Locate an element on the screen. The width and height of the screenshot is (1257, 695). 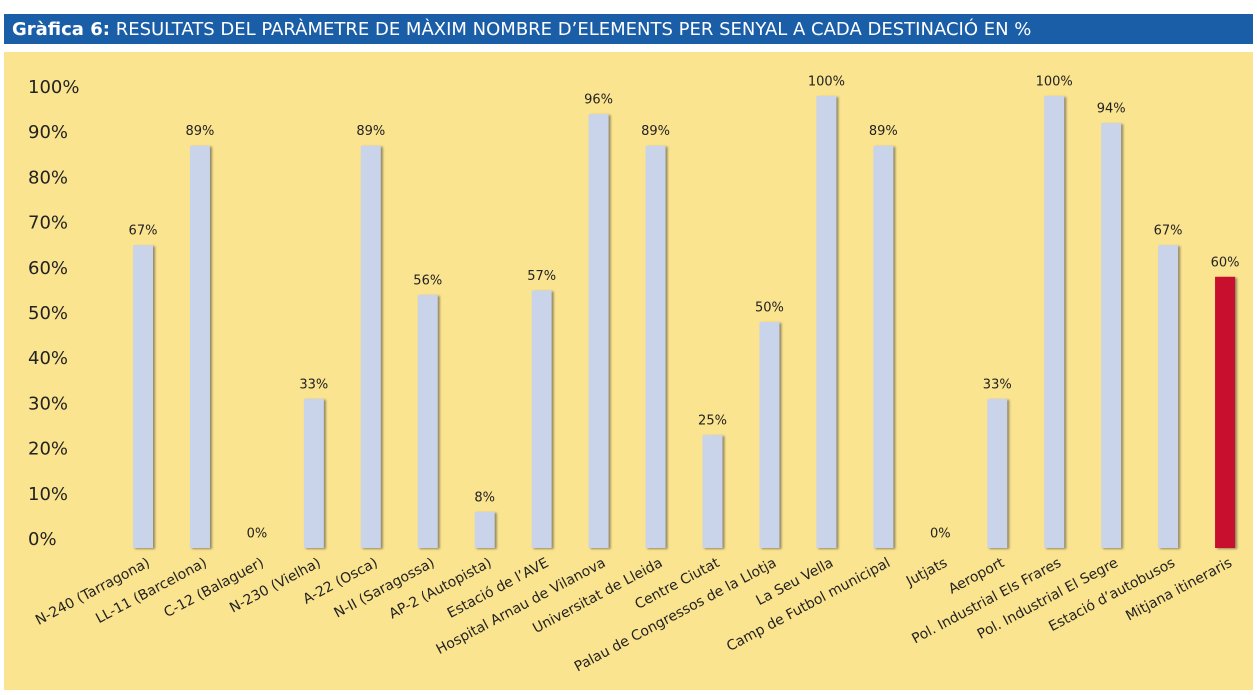
value-label: 8% is located at coordinates (484, 497).